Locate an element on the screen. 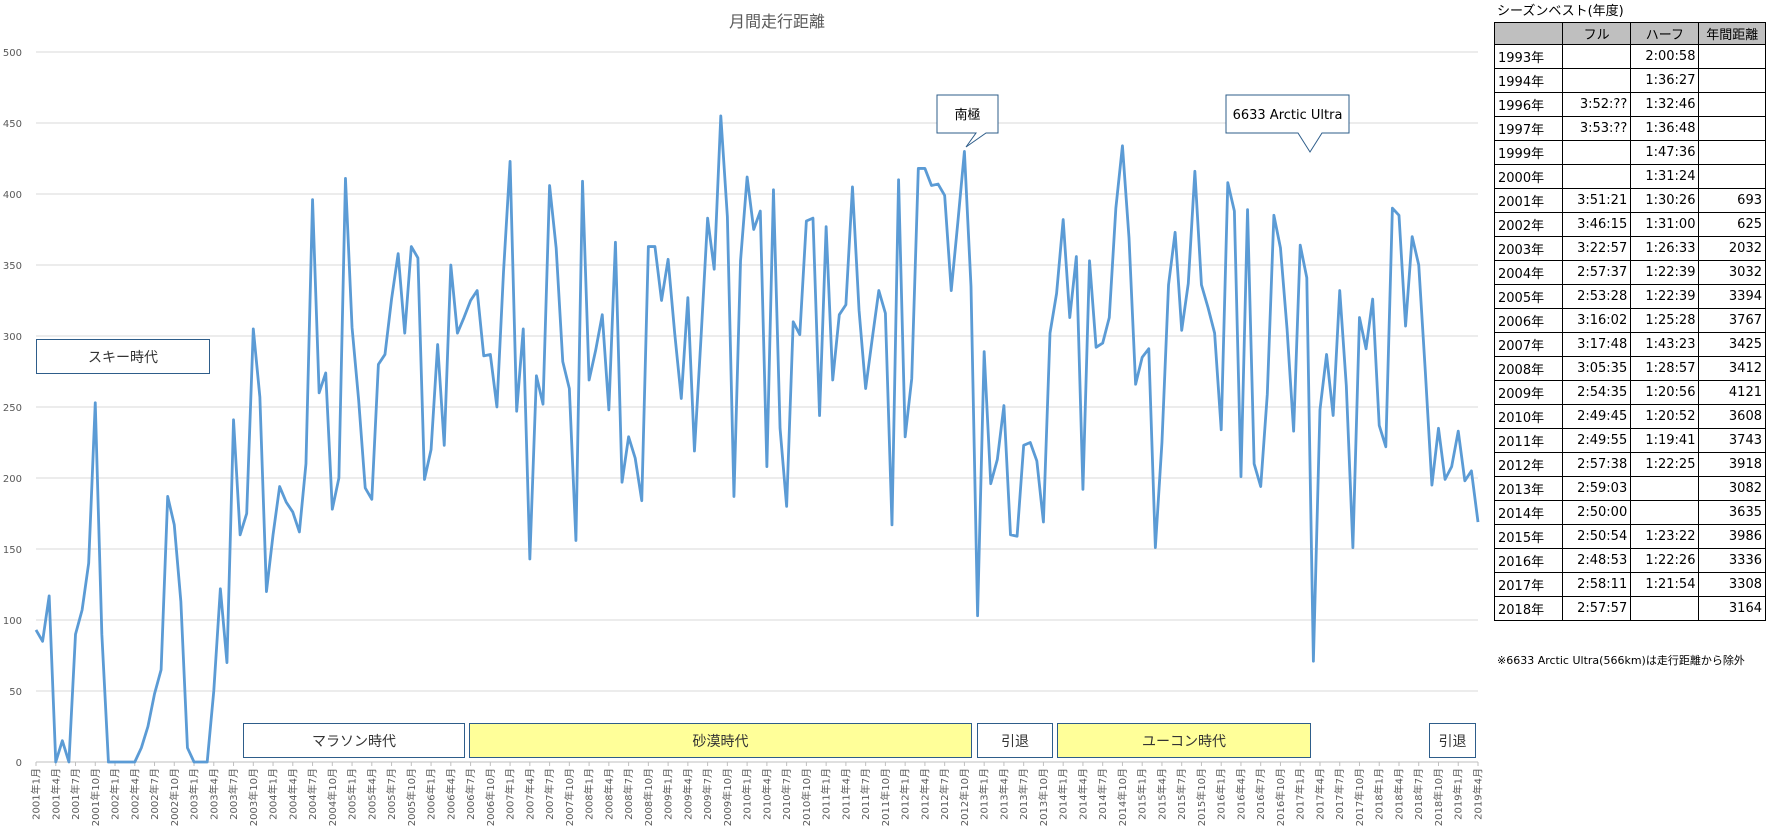 Image resolution: width=1766 pixels, height=837 pixels. table-row: 1994年 1:36:27 is located at coordinates (1630, 80).